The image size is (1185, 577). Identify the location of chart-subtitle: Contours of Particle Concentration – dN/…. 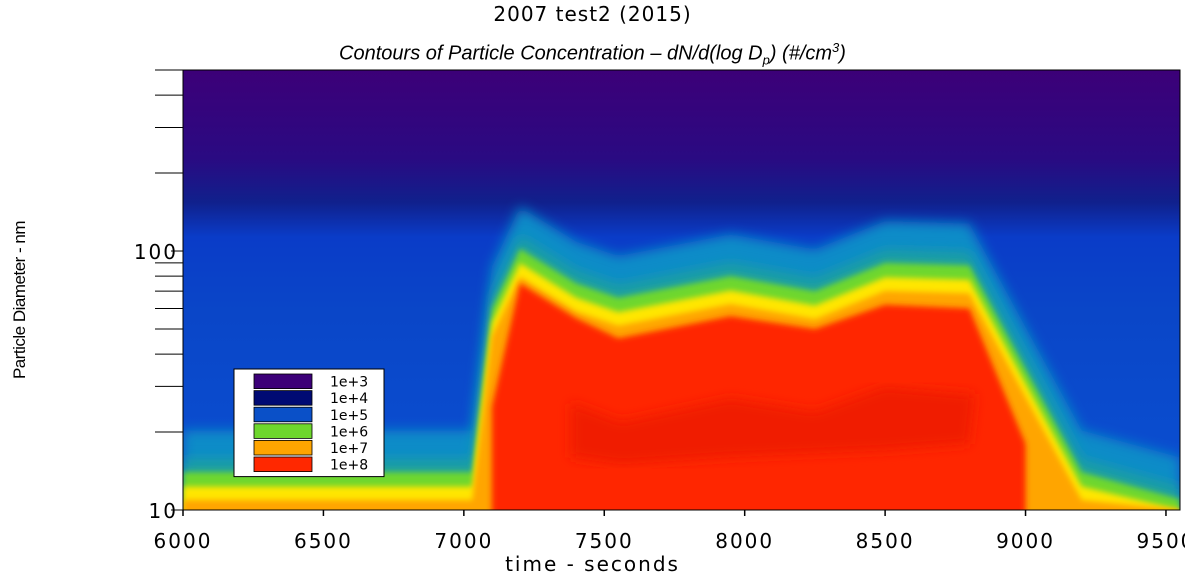
(592, 54).